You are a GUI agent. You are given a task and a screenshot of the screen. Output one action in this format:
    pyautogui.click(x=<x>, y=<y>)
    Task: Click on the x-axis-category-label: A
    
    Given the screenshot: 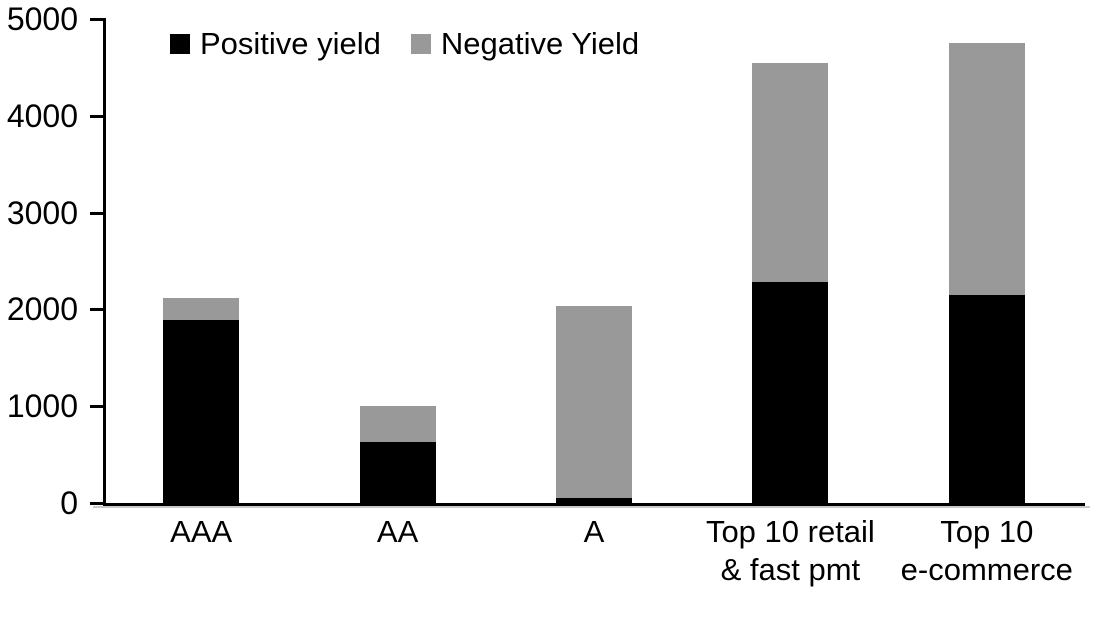 What is the action you would take?
    pyautogui.click(x=594, y=531)
    